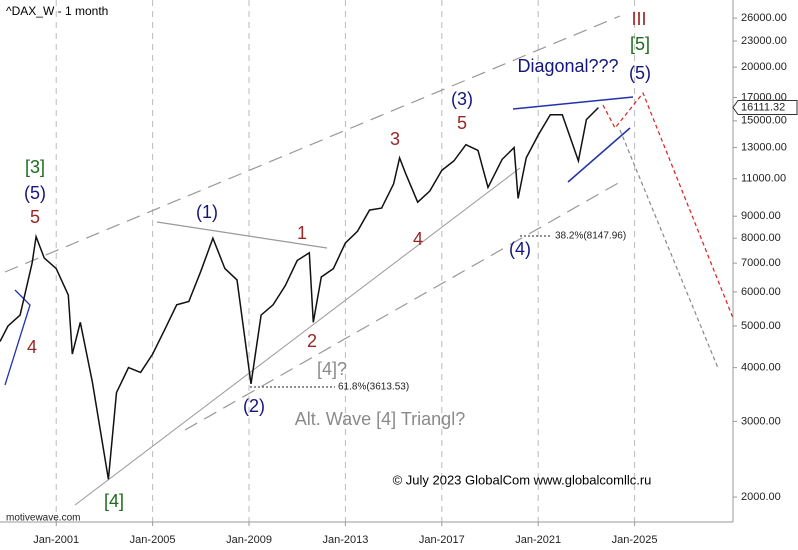  What do you see at coordinates (761, 263) in the screenshot?
I see `y-tick-label: 7000.00` at bounding box center [761, 263].